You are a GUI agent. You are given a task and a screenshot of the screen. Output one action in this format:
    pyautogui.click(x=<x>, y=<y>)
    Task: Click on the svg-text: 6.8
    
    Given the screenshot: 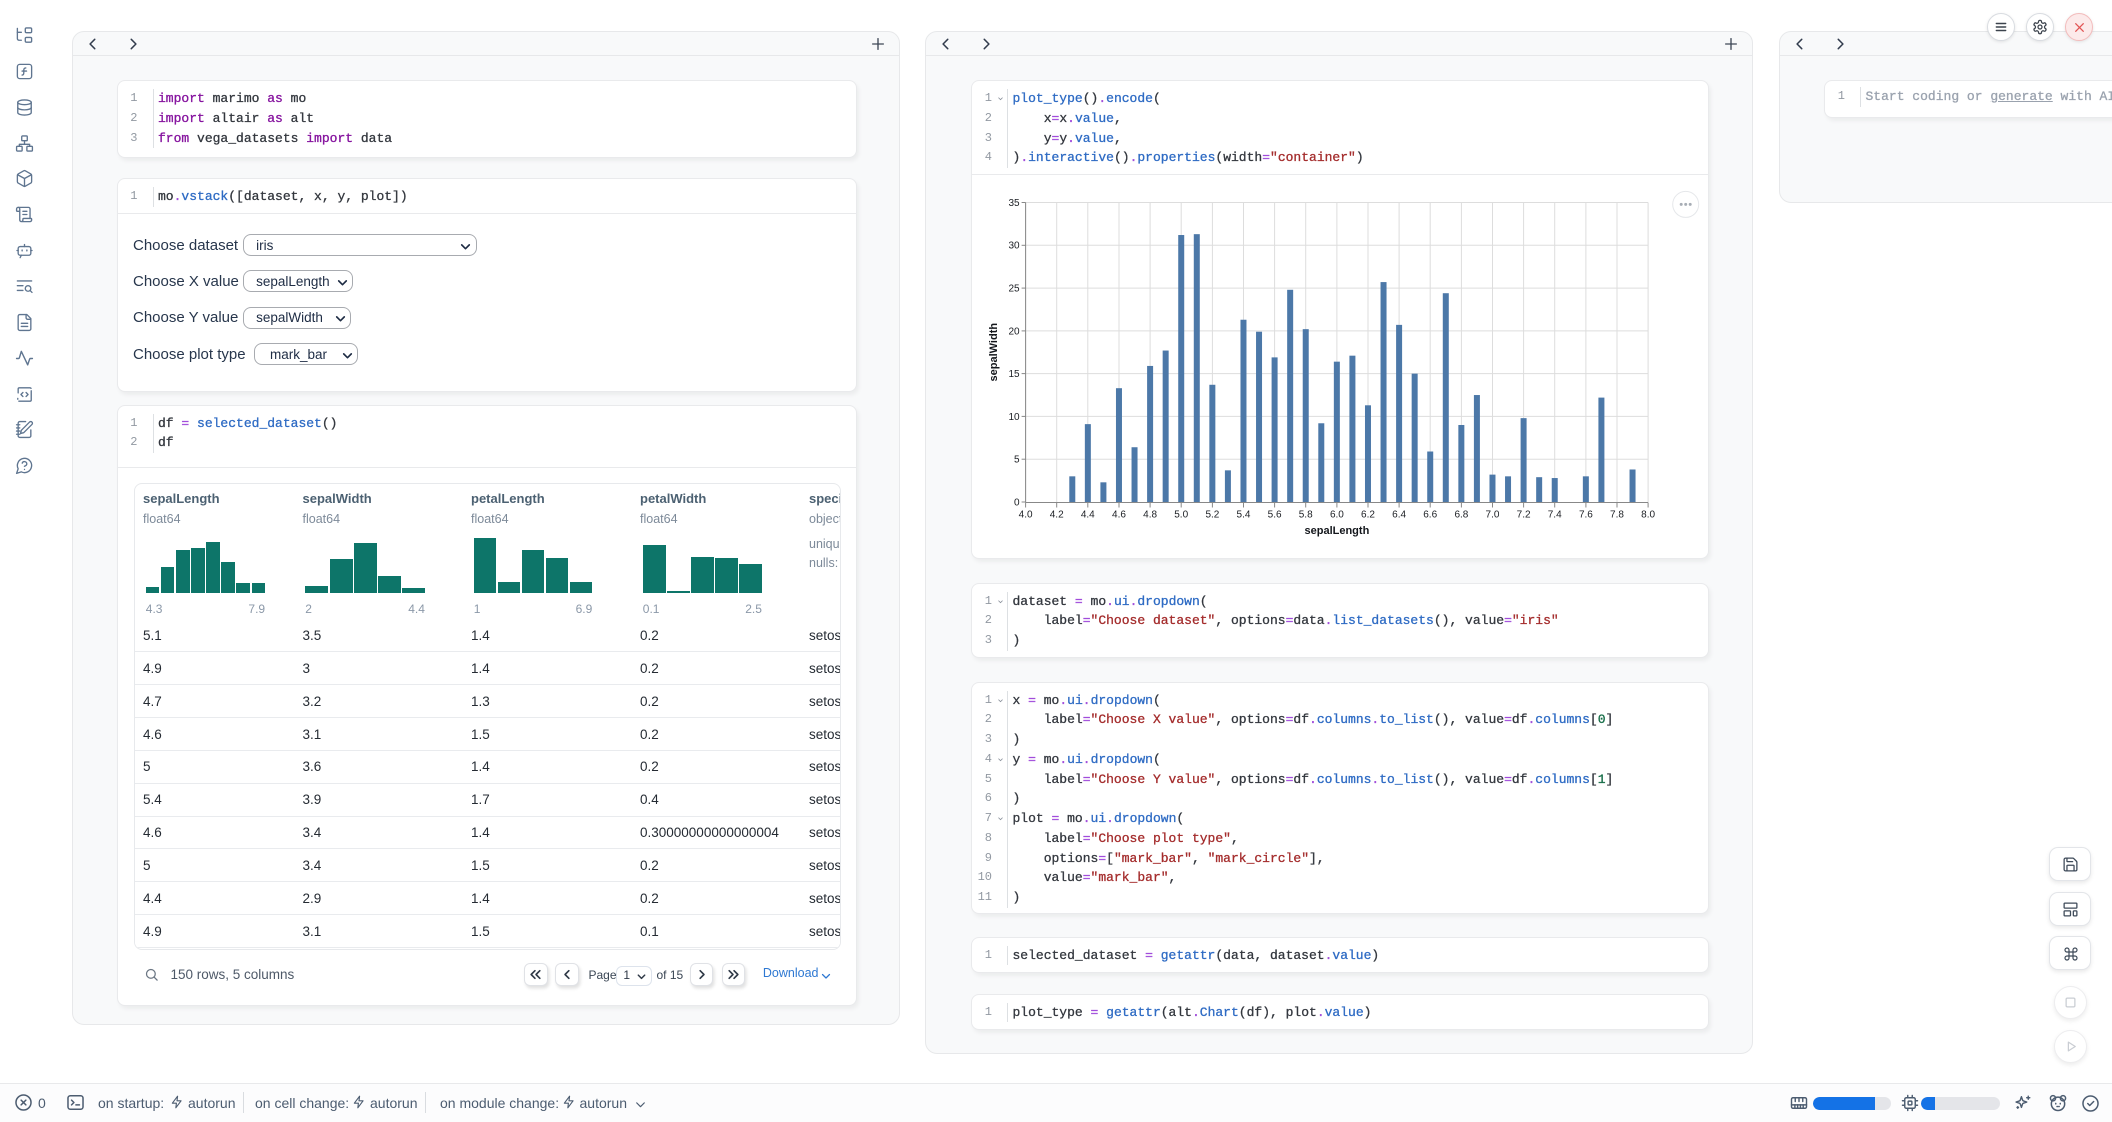 What is the action you would take?
    pyautogui.click(x=1461, y=514)
    